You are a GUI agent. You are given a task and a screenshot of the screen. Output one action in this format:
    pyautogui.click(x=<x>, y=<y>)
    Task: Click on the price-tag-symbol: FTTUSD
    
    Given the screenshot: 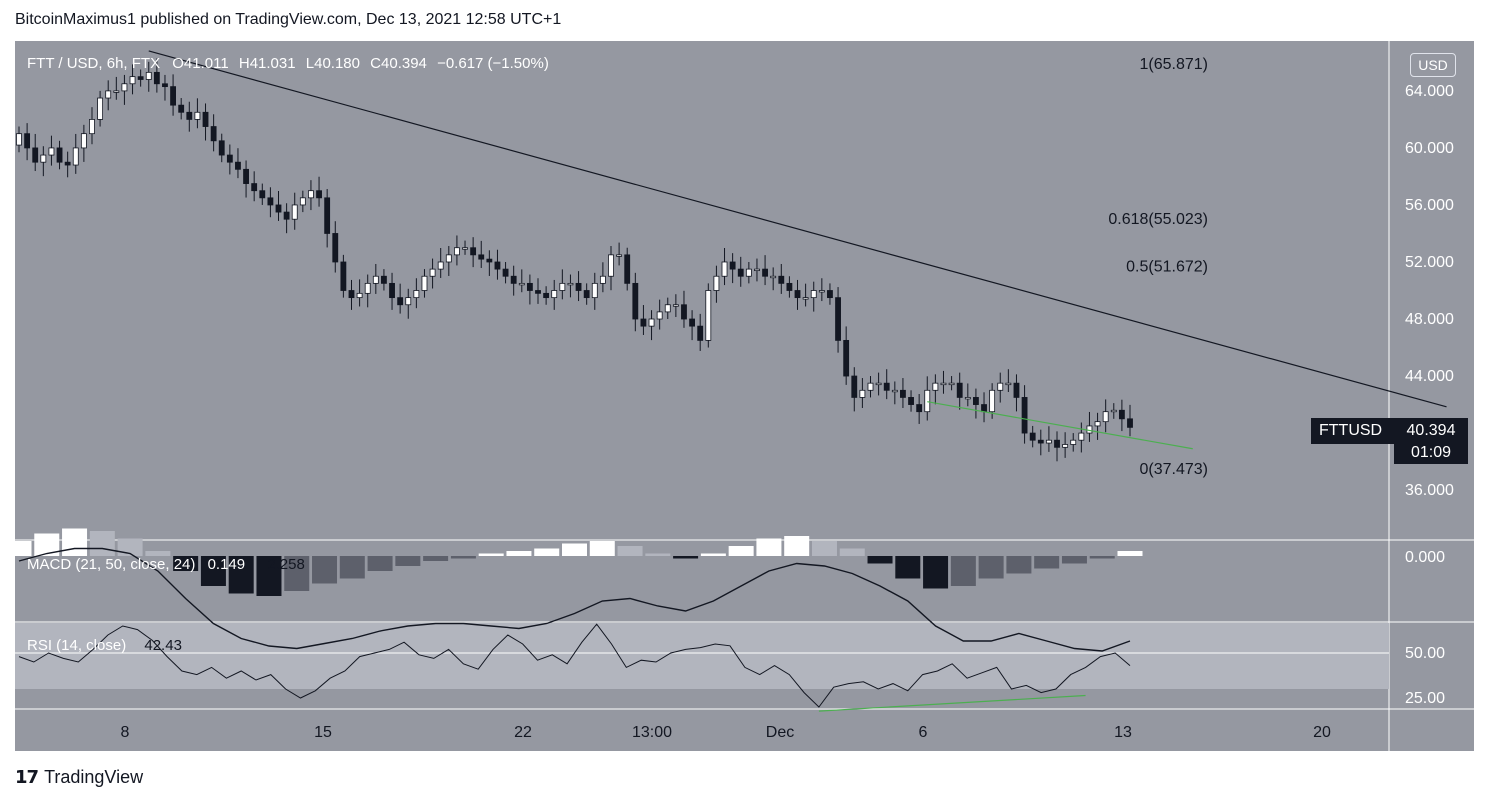 What is the action you would take?
    pyautogui.click(x=1351, y=430)
    